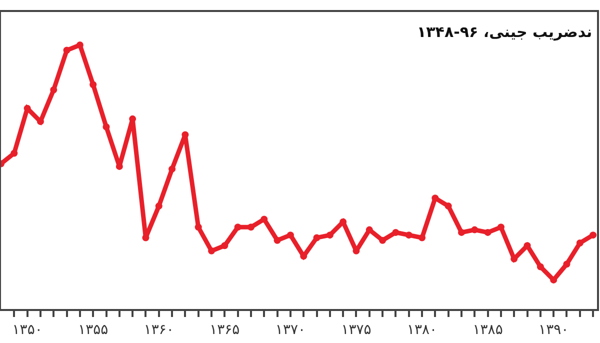  What do you see at coordinates (290, 330) in the screenshot?
I see `x-tick-label: ۱۳۷۰` at bounding box center [290, 330].